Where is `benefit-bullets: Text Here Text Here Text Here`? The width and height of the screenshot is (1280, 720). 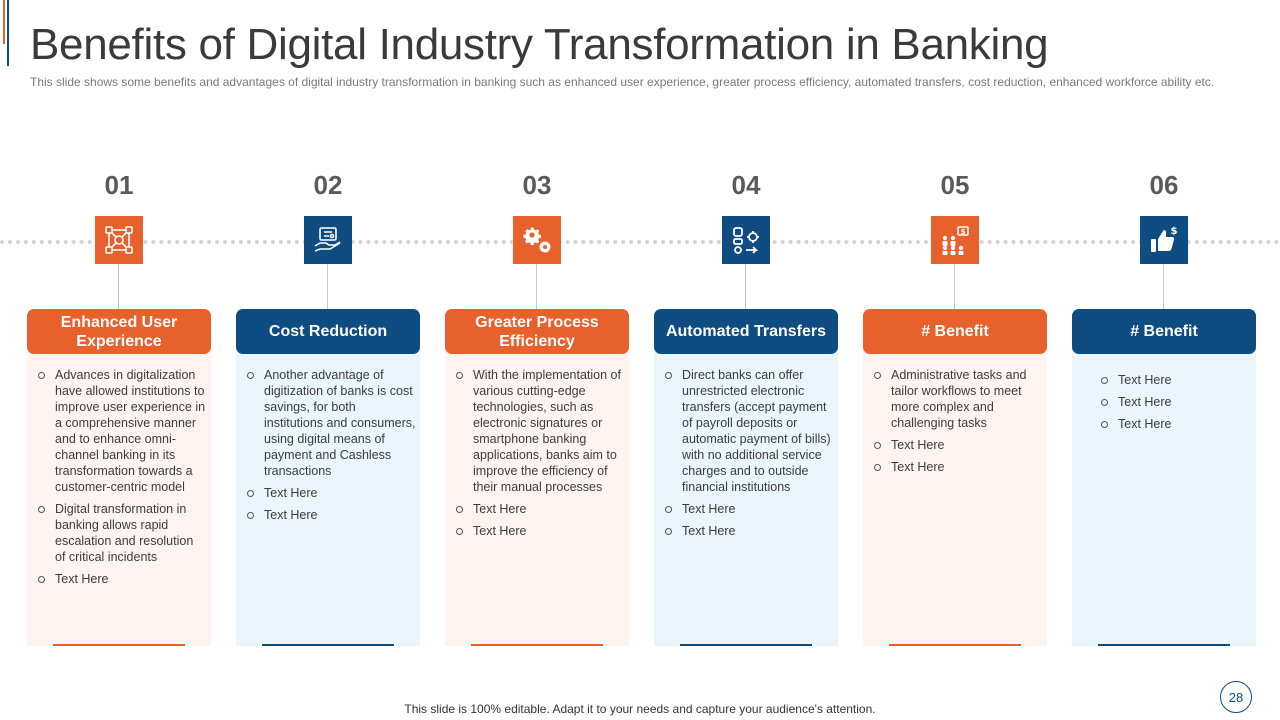 benefit-bullets: Text Here Text Here Text Here is located at coordinates (1175, 405).